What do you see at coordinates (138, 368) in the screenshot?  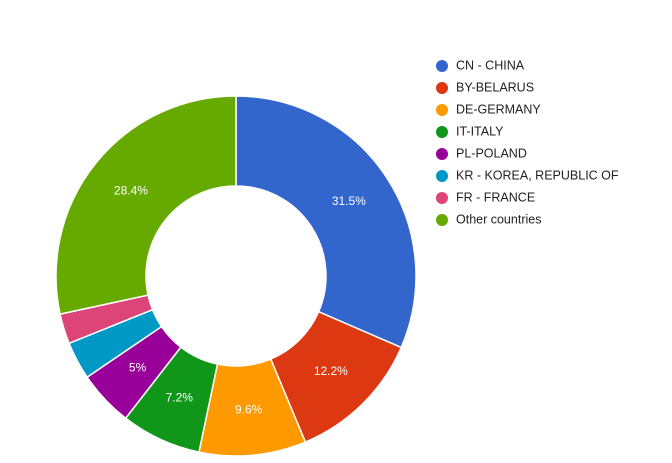 I see `slice-label: 5%` at bounding box center [138, 368].